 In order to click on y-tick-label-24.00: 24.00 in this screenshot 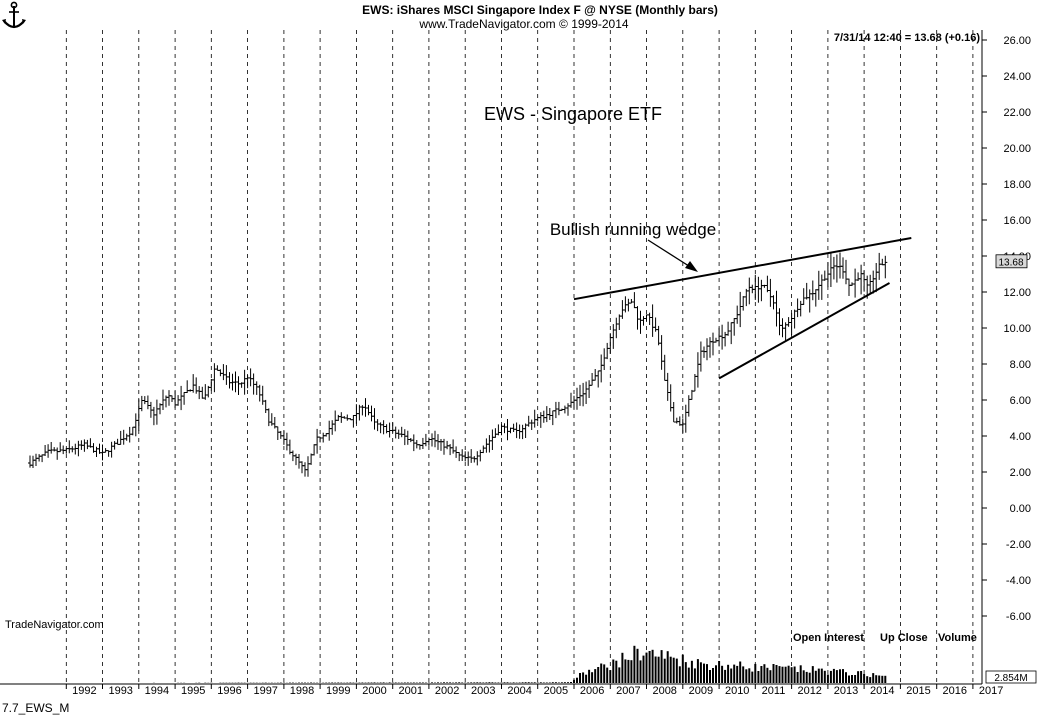, I will do `click(1017, 77)`.